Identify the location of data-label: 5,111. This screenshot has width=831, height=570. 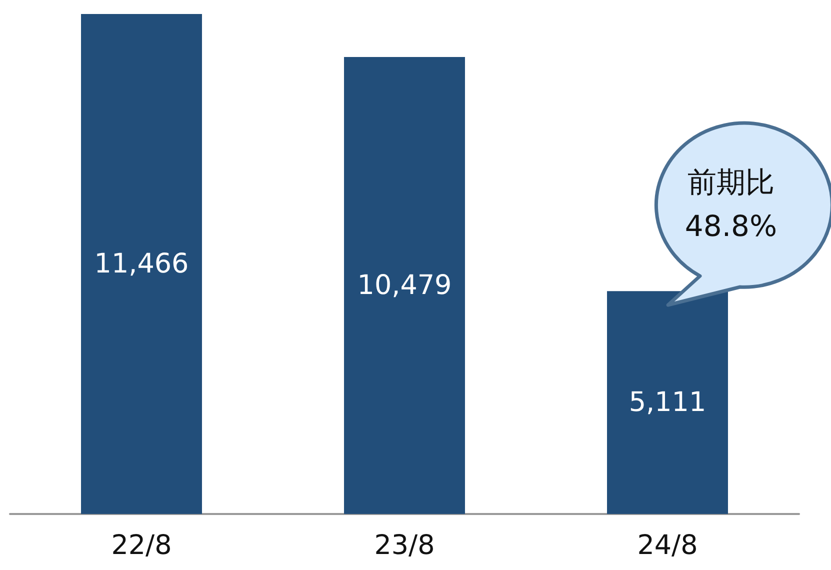
(667, 402).